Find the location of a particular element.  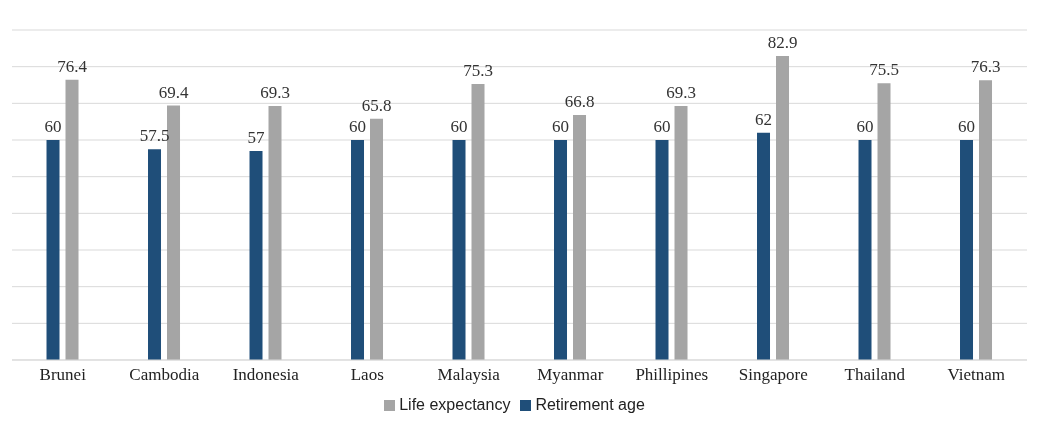

data-label: 82.9 is located at coordinates (782, 43).